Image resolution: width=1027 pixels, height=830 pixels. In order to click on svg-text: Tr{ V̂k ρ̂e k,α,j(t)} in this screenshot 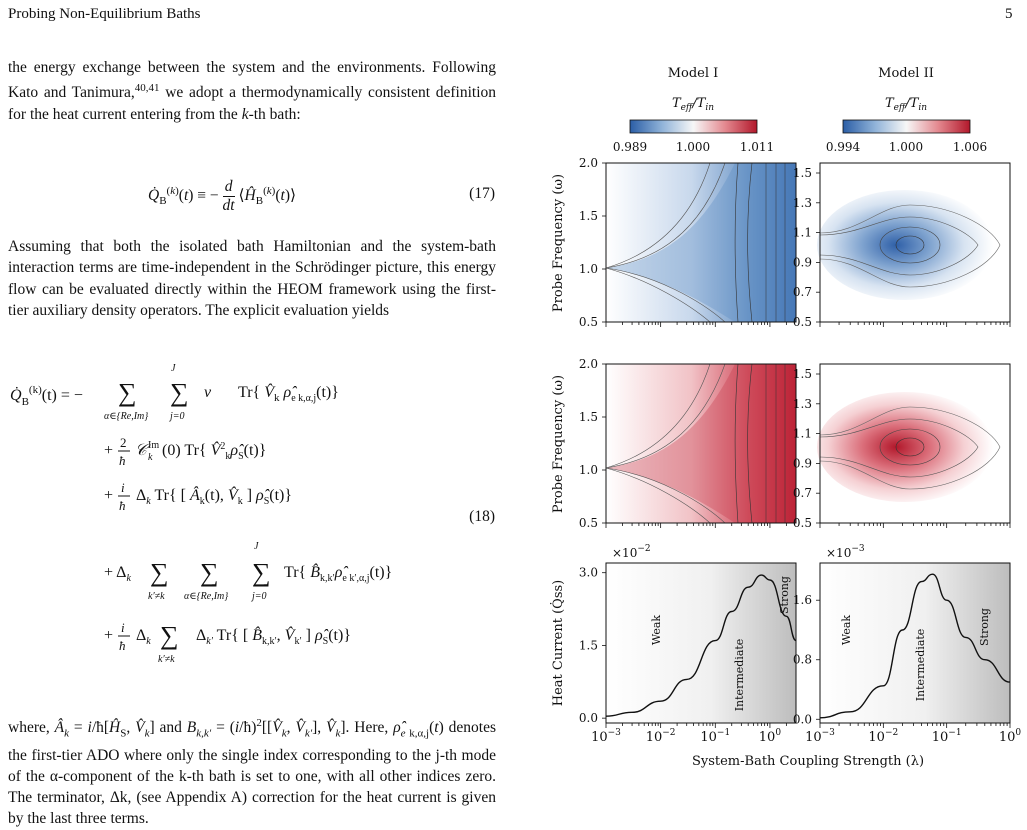, I will do `click(288, 393)`.